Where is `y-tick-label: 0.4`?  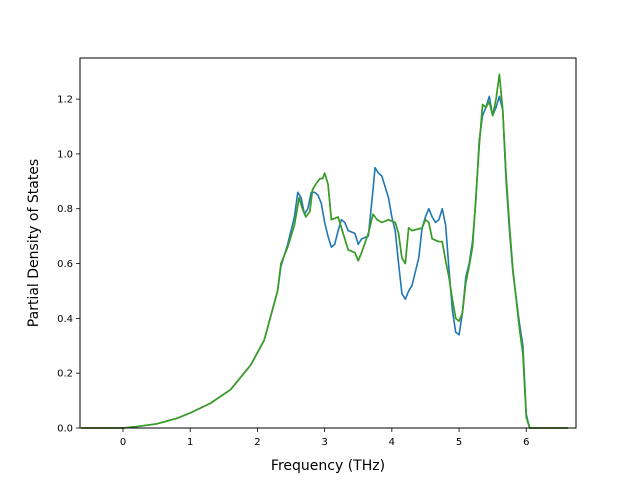 y-tick-label: 0.4 is located at coordinates (65, 319).